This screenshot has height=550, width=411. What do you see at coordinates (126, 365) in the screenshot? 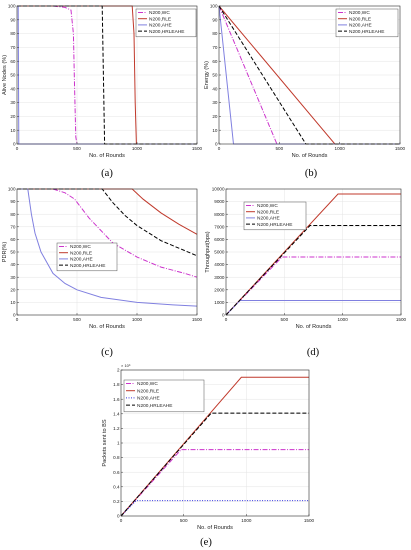
I see `y-exponent-label: × 10⁶` at bounding box center [126, 365].